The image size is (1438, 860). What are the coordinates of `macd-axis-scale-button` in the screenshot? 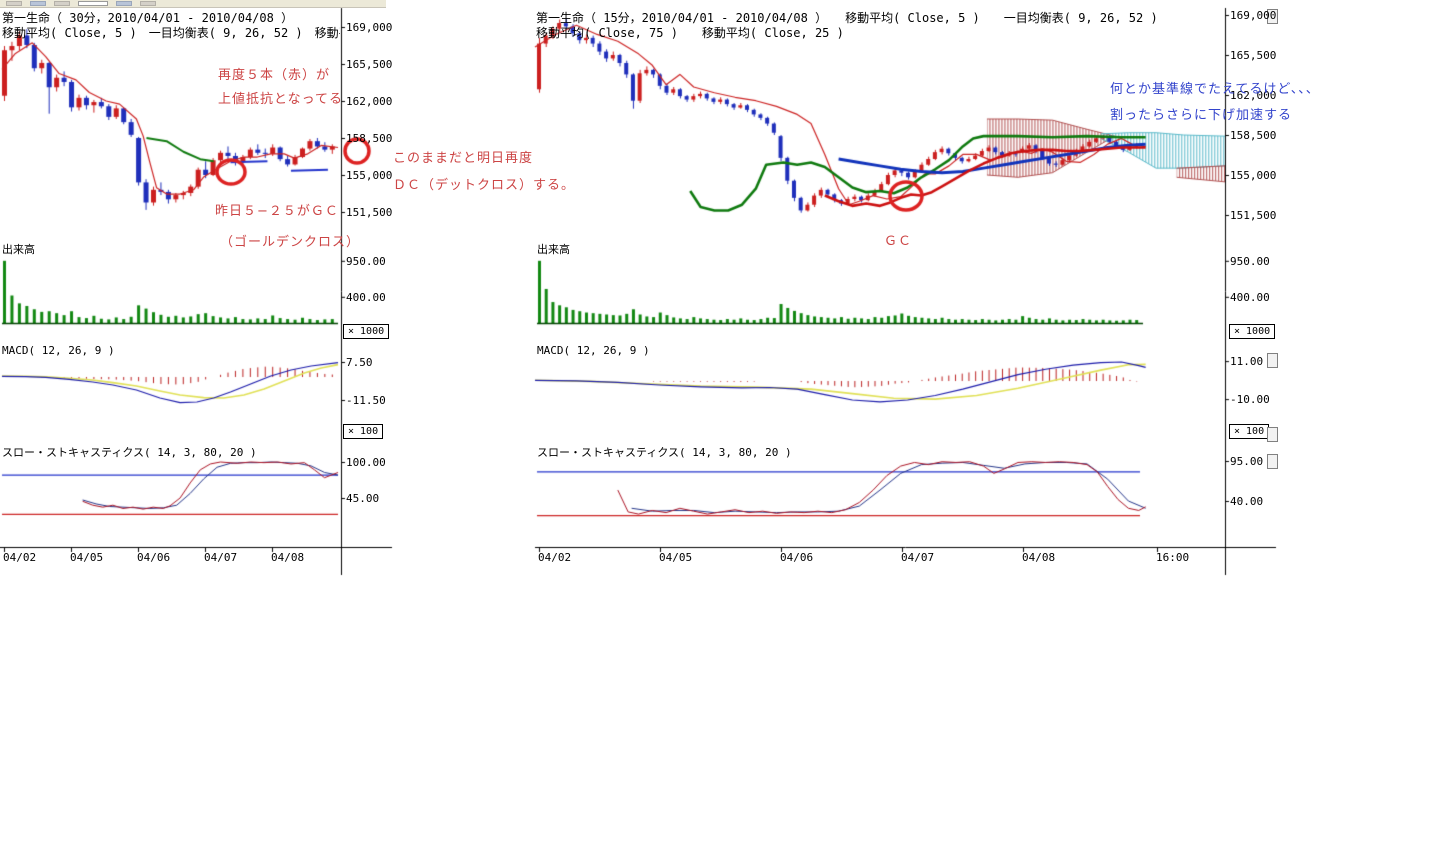 It's located at (1272, 360).